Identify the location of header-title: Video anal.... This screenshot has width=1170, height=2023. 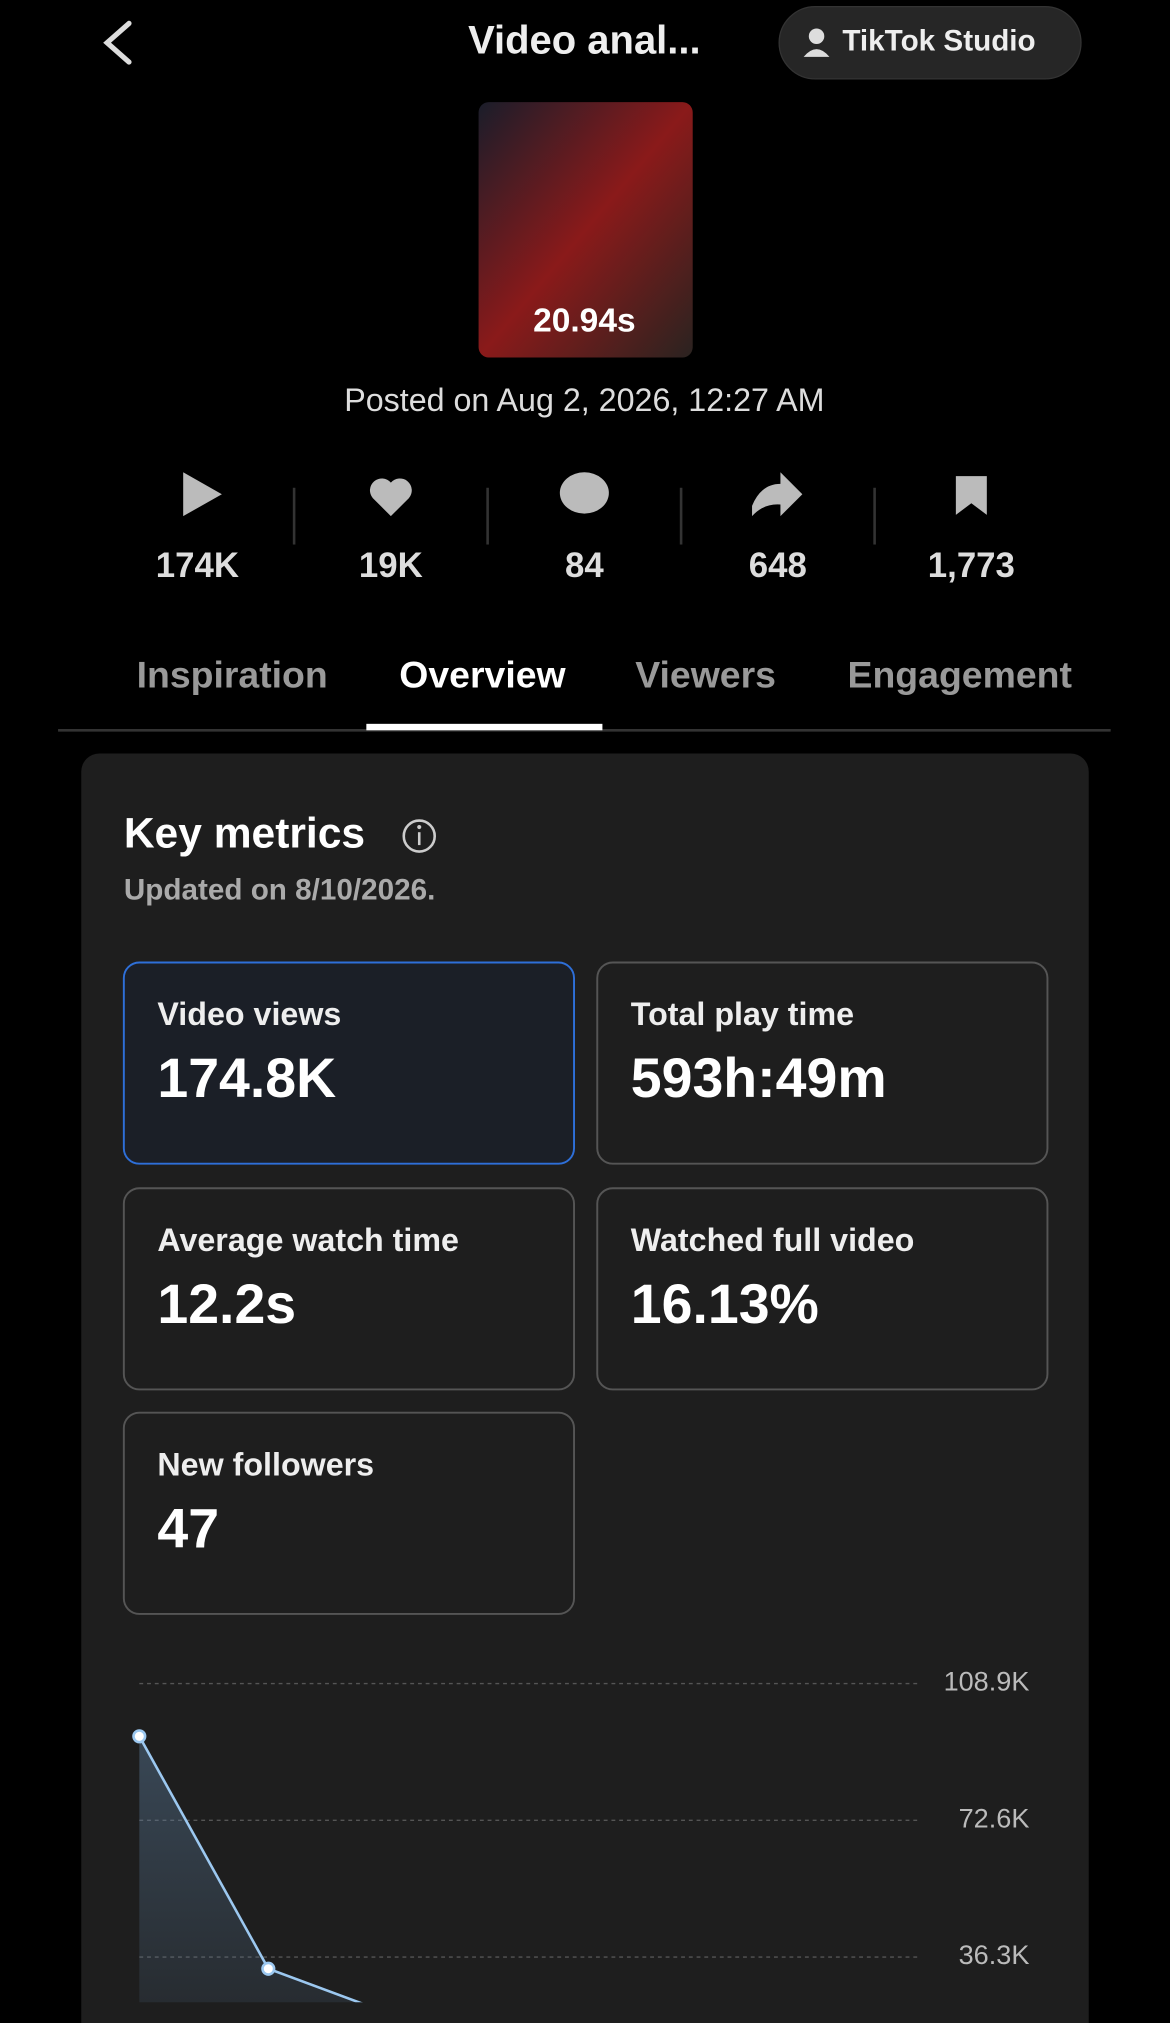
(584, 40).